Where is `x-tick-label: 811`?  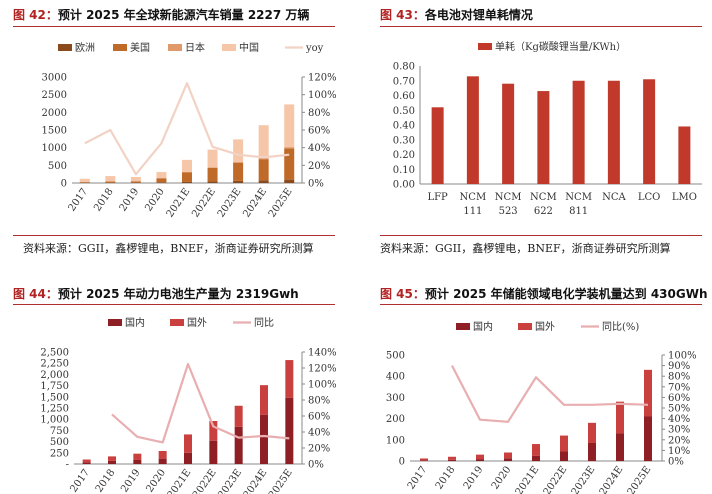
x-tick-label: 811 is located at coordinates (578, 211).